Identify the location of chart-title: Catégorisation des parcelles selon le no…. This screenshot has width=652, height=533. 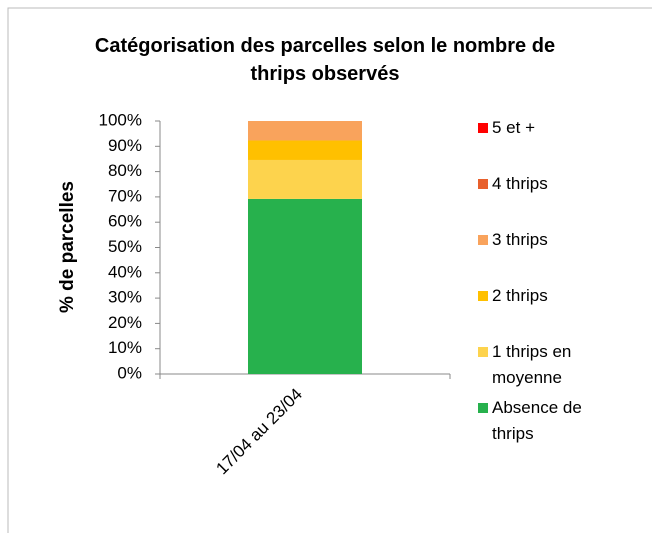
(325, 60).